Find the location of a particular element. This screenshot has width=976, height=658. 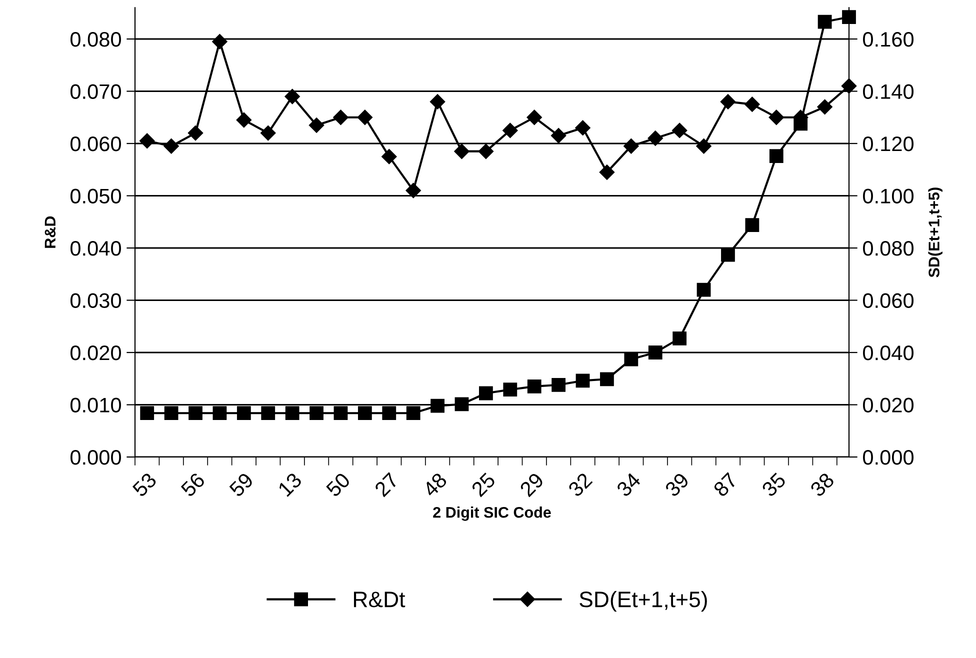

y-tick-label: 0.010 is located at coordinates (95, 405).